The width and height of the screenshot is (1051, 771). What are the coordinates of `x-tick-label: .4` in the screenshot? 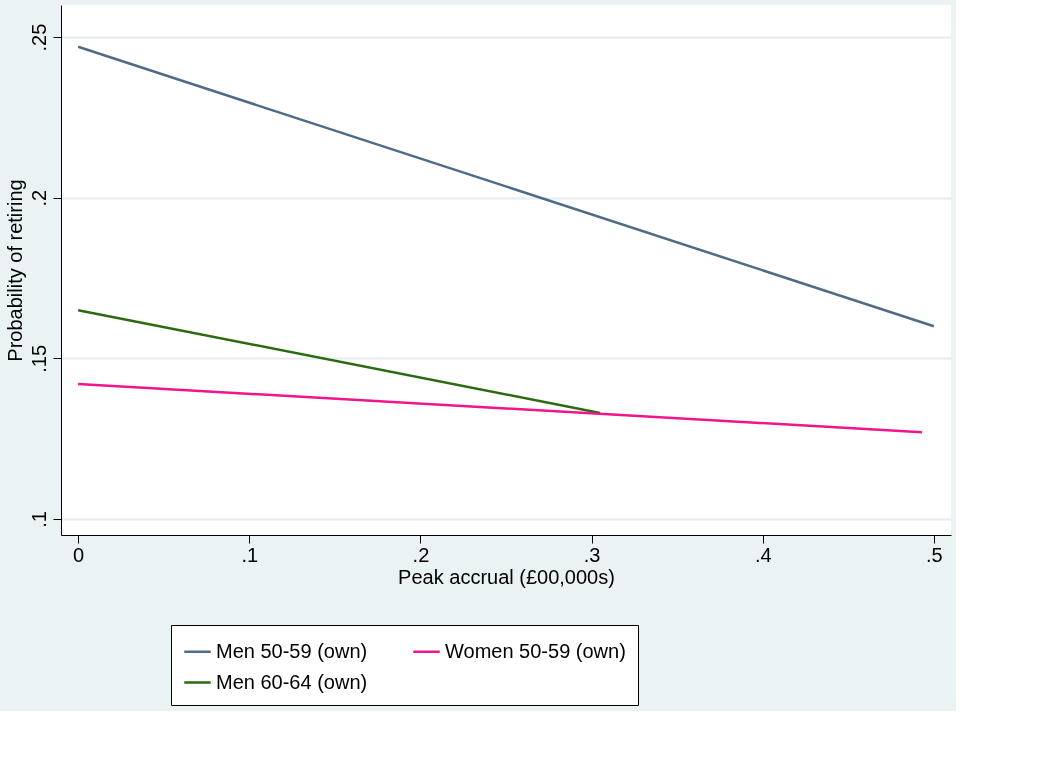 It's located at (763, 554).